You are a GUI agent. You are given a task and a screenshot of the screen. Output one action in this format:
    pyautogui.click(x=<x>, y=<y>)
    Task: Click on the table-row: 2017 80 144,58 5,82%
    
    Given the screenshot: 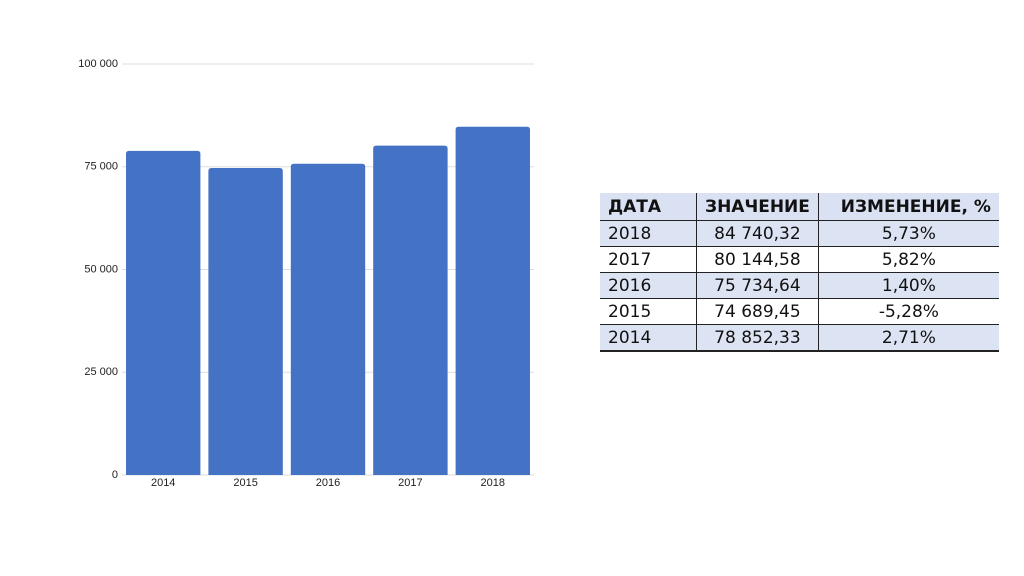 What is the action you would take?
    pyautogui.click(x=799, y=259)
    